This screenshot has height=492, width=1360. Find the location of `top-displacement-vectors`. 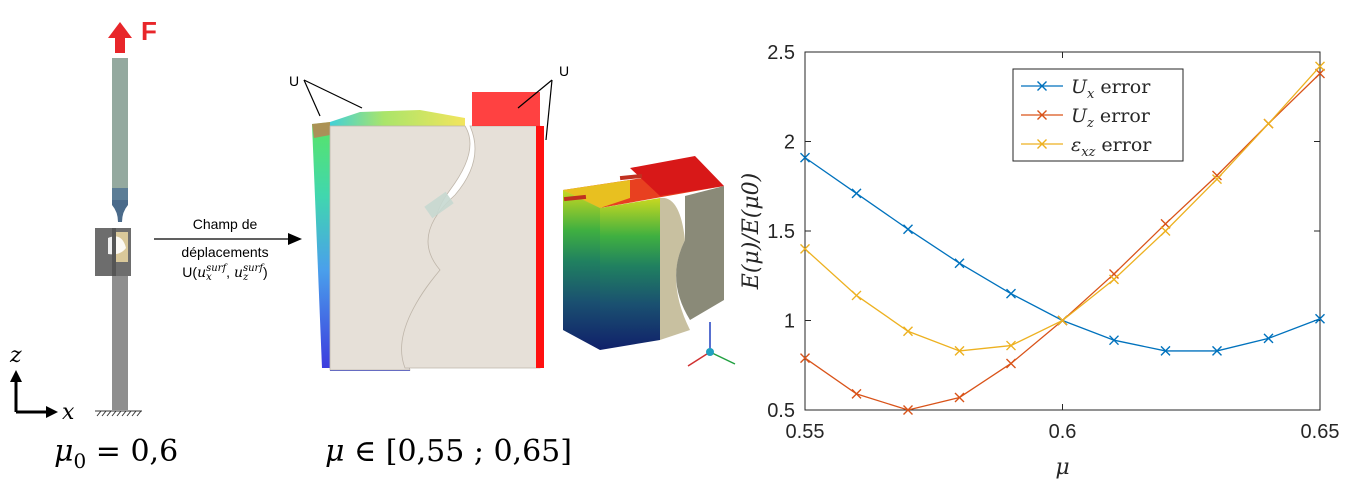

top-displacement-vectors is located at coordinates (397, 119).